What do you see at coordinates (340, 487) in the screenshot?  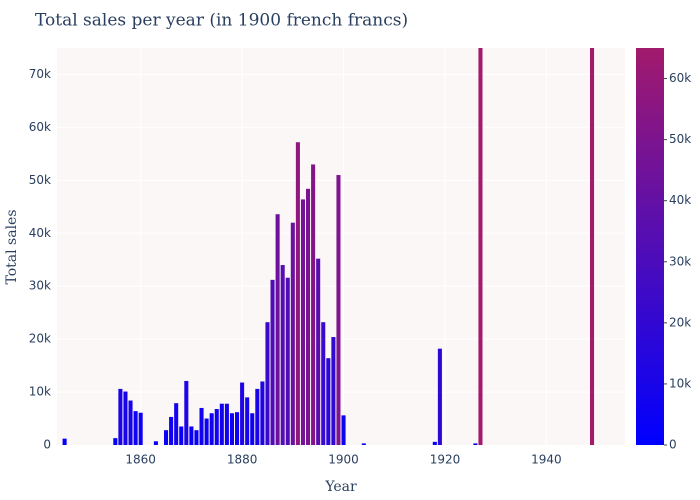 I see `x-axis-title: Year` at bounding box center [340, 487].